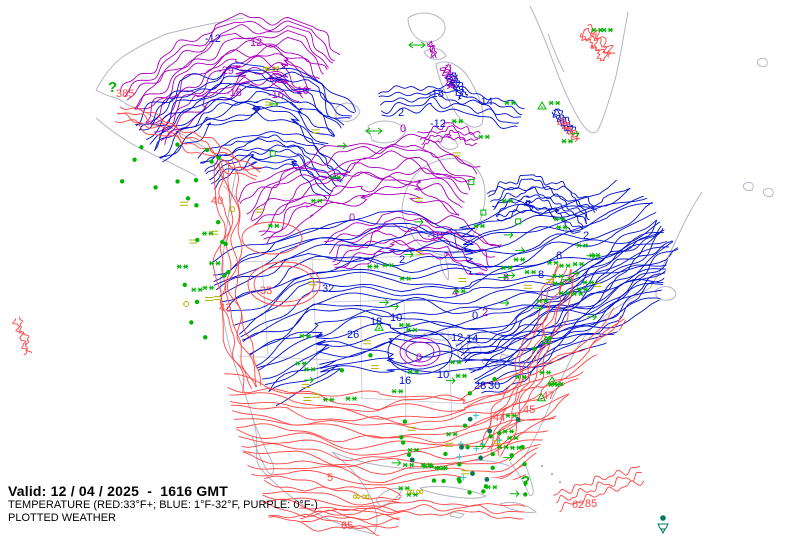 The image size is (788, 536). Describe the element at coordinates (405, 381) in the screenshot. I see `contour-label: 16` at that location.